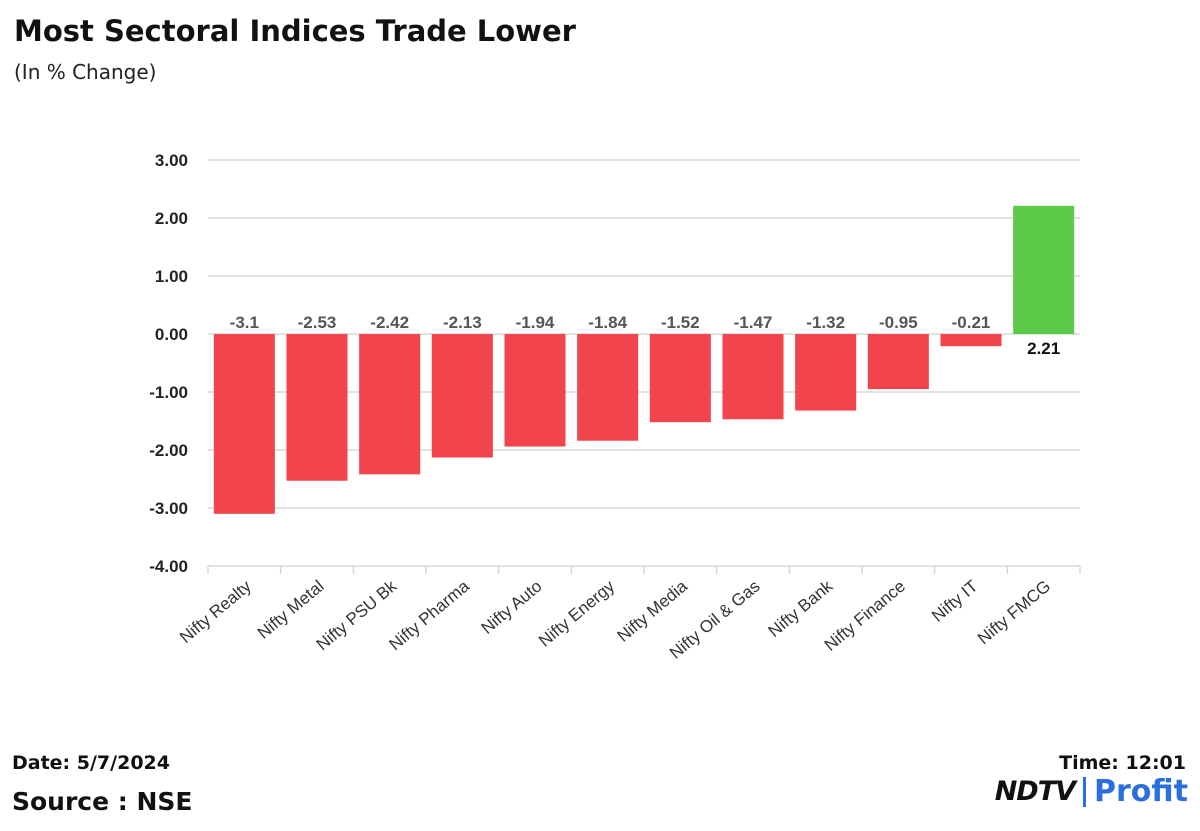  I want to click on y-tick-label: 0.00, so click(171, 334).